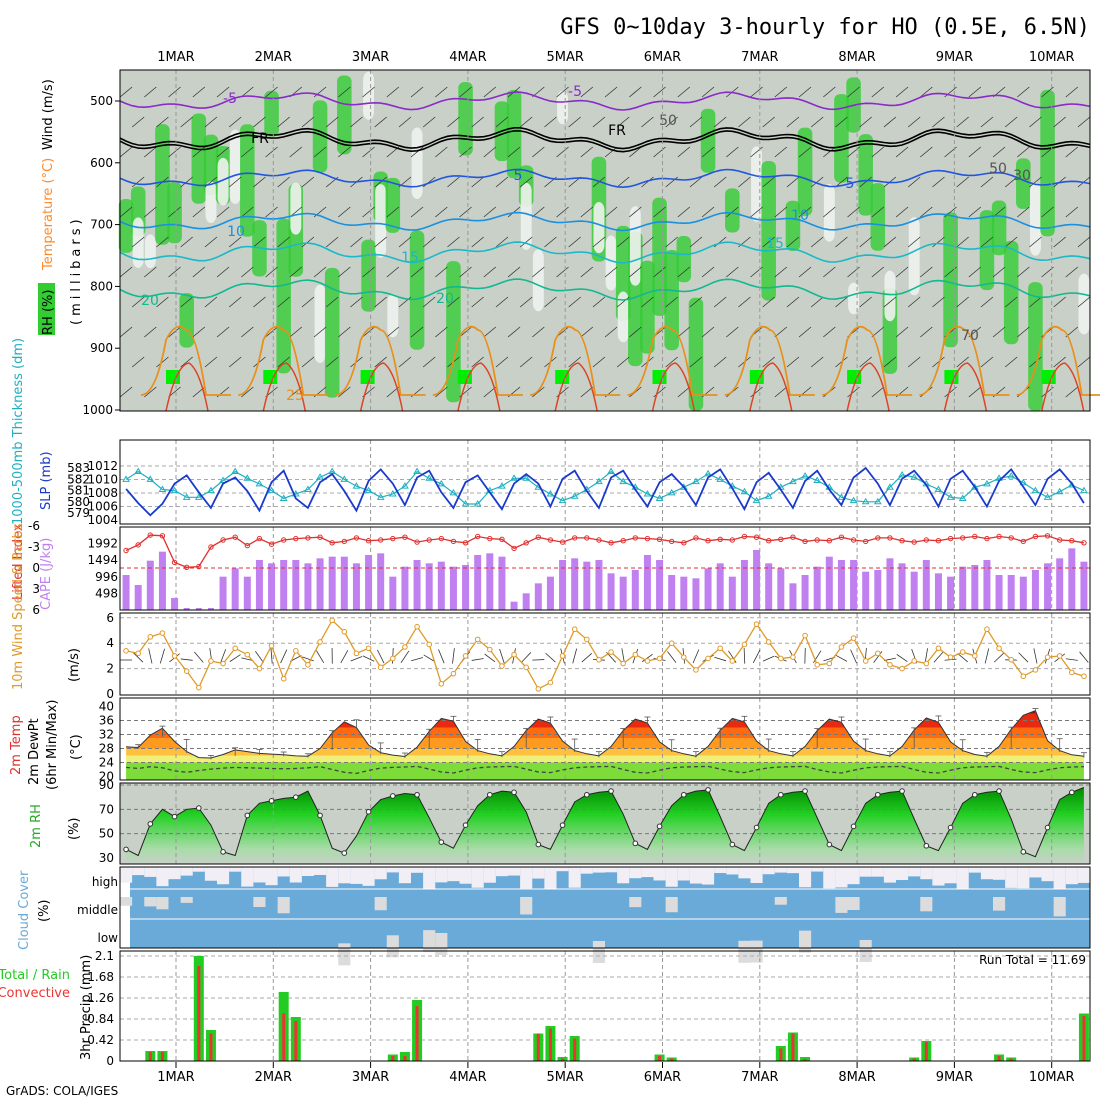 This screenshot has height=1100, width=1100. What do you see at coordinates (589, 1008) in the screenshot?
I see `precip-panel: Run Total = 11.69 0 0.42 0.84 1.26 1.68 2.1` at bounding box center [589, 1008].